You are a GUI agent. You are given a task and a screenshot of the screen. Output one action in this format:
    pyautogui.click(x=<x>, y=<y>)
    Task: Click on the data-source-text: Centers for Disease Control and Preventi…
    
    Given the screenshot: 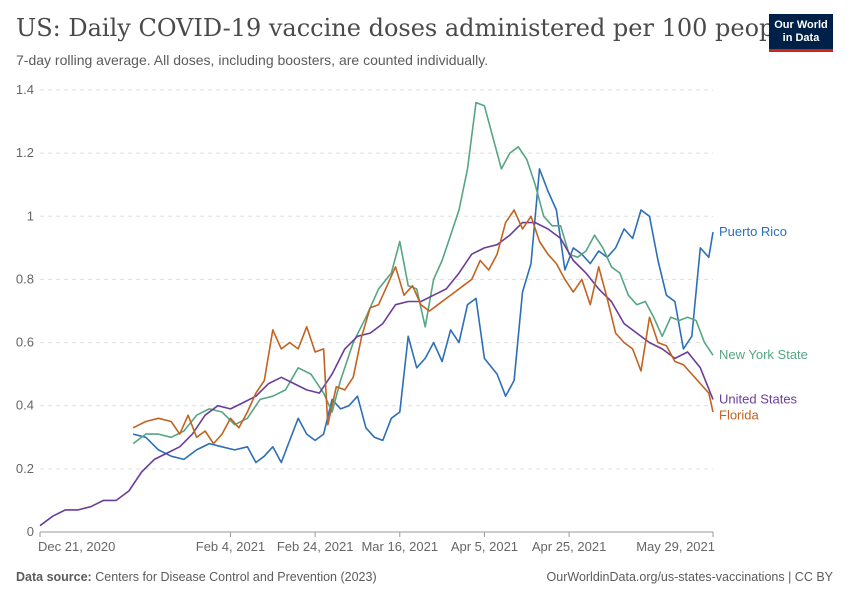 What is the action you would take?
    pyautogui.click(x=236, y=577)
    